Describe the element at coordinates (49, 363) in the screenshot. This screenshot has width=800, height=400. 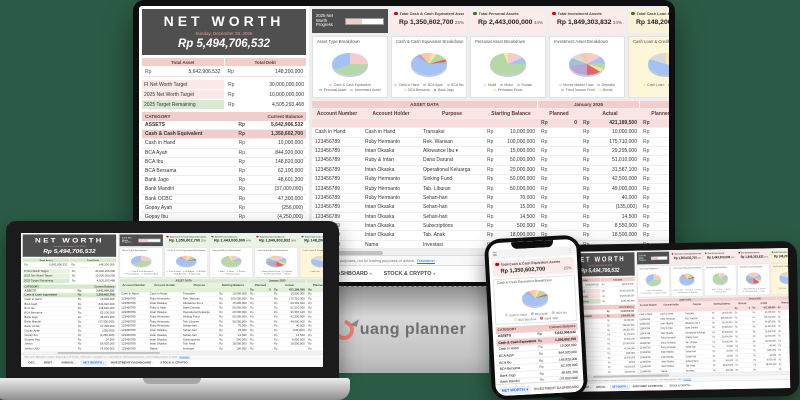
I see `sheet-tab: DEBT ▾` at that location.